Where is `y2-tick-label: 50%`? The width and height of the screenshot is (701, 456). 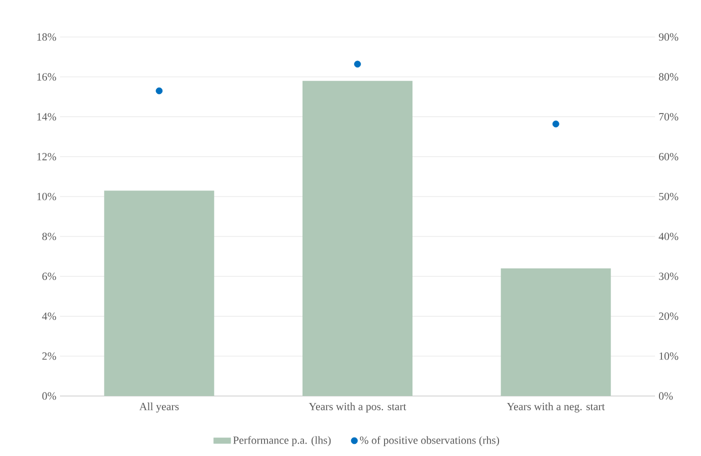 y2-tick-label: 50% is located at coordinates (668, 196).